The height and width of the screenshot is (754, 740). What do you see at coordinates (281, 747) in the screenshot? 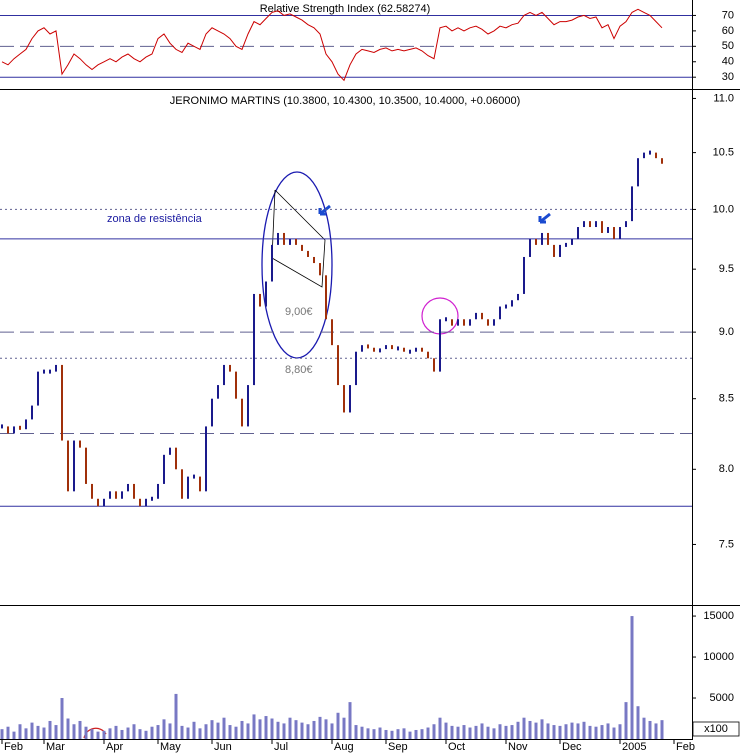
I see `x-tick-label: Jul` at bounding box center [281, 747].